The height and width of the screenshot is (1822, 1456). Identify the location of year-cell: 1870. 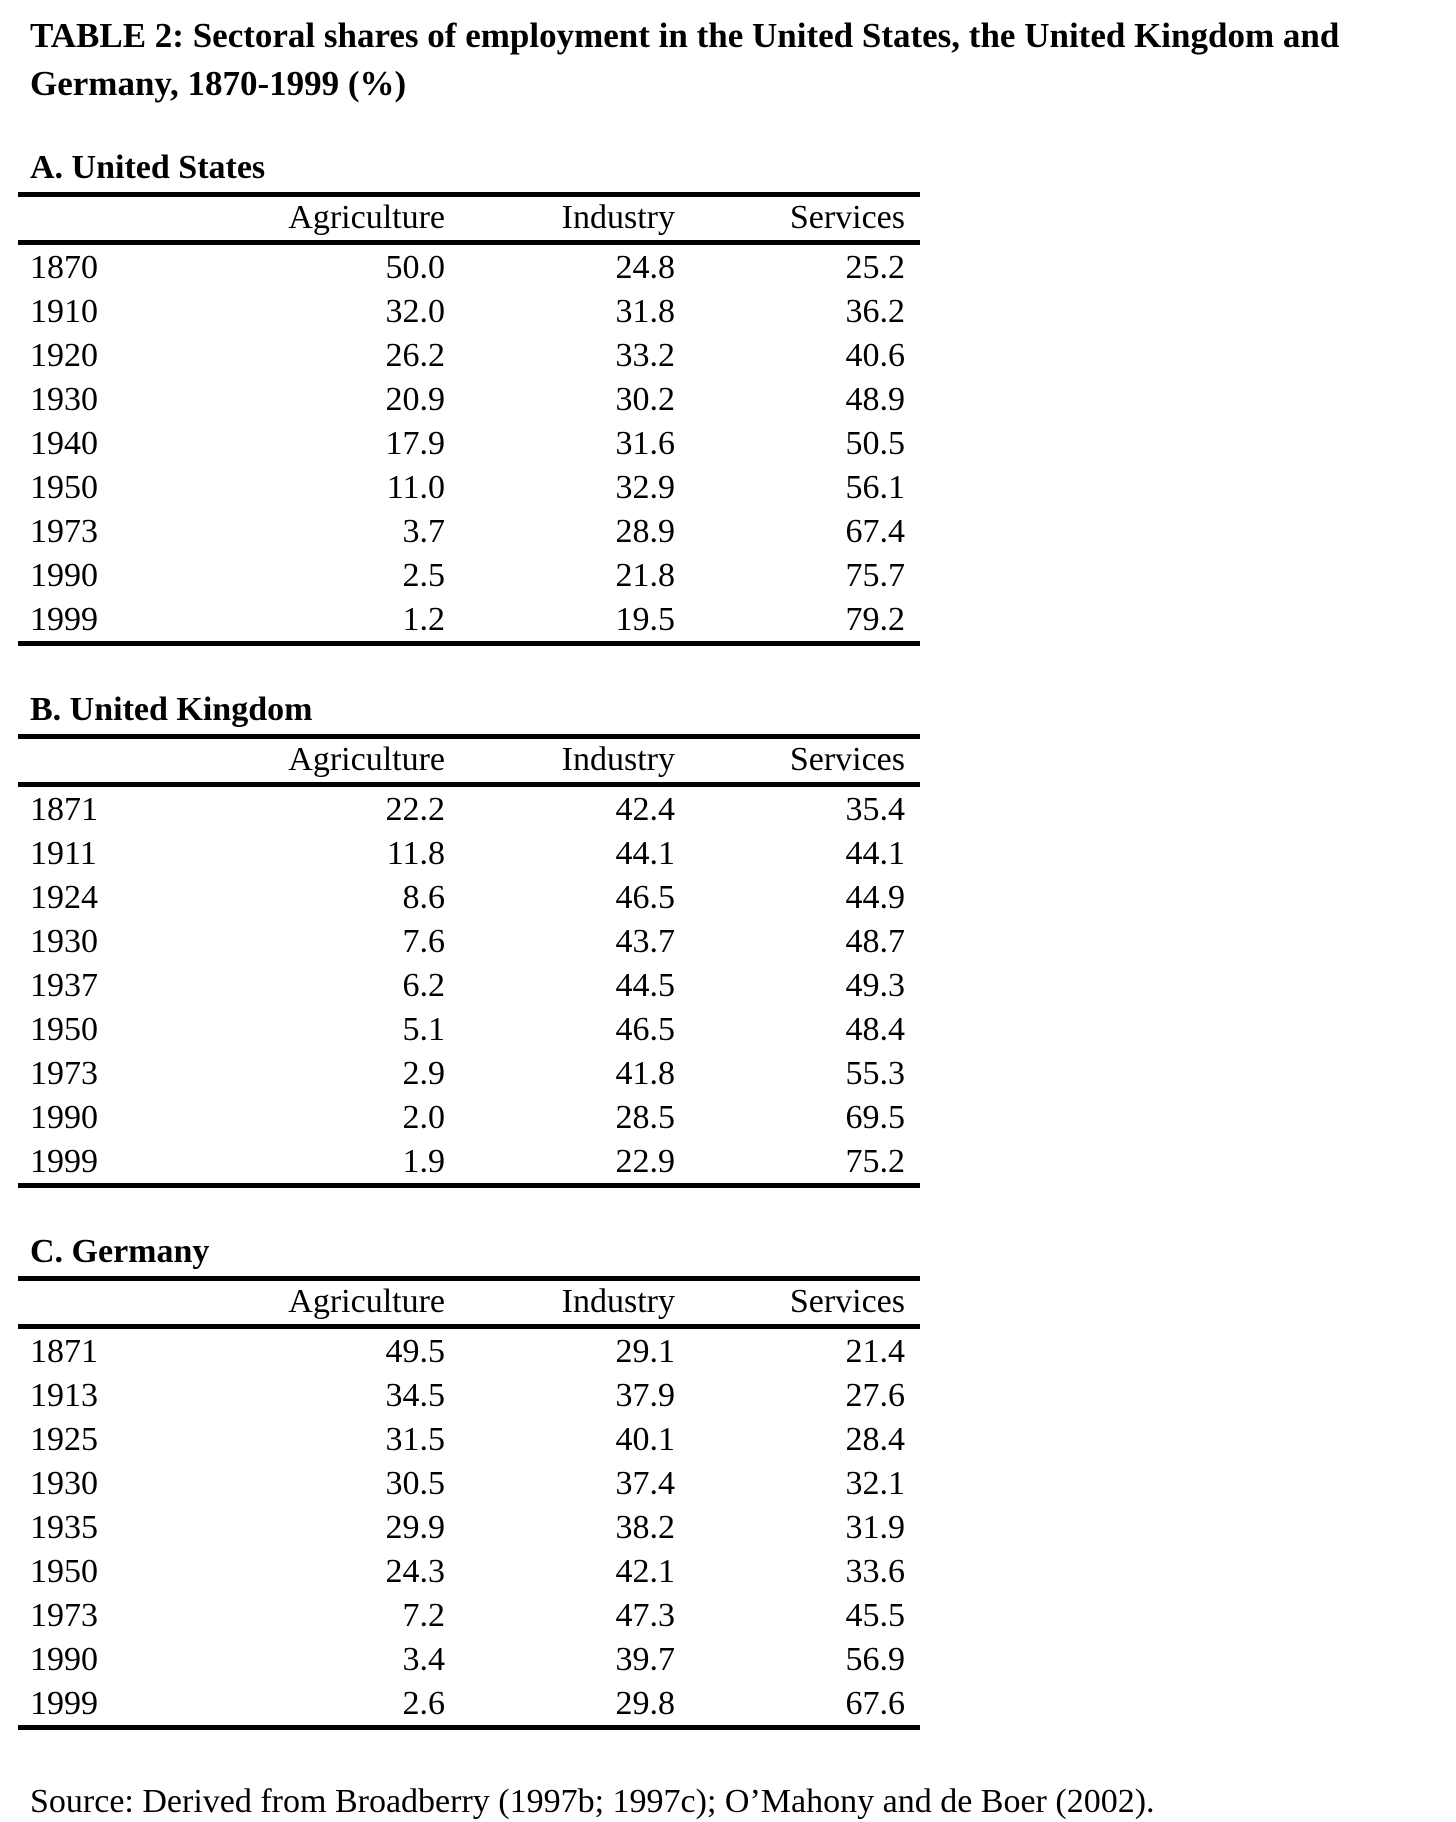
(64, 267).